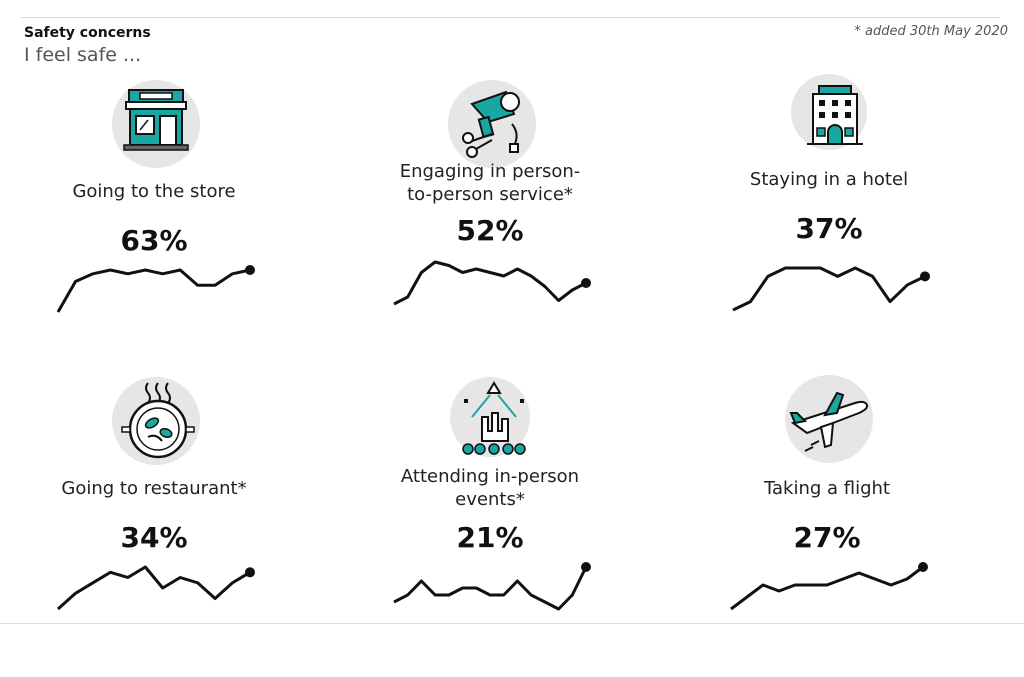 This screenshot has width=1024, height=677. What do you see at coordinates (827, 537) in the screenshot?
I see `percent-value: 27%` at bounding box center [827, 537].